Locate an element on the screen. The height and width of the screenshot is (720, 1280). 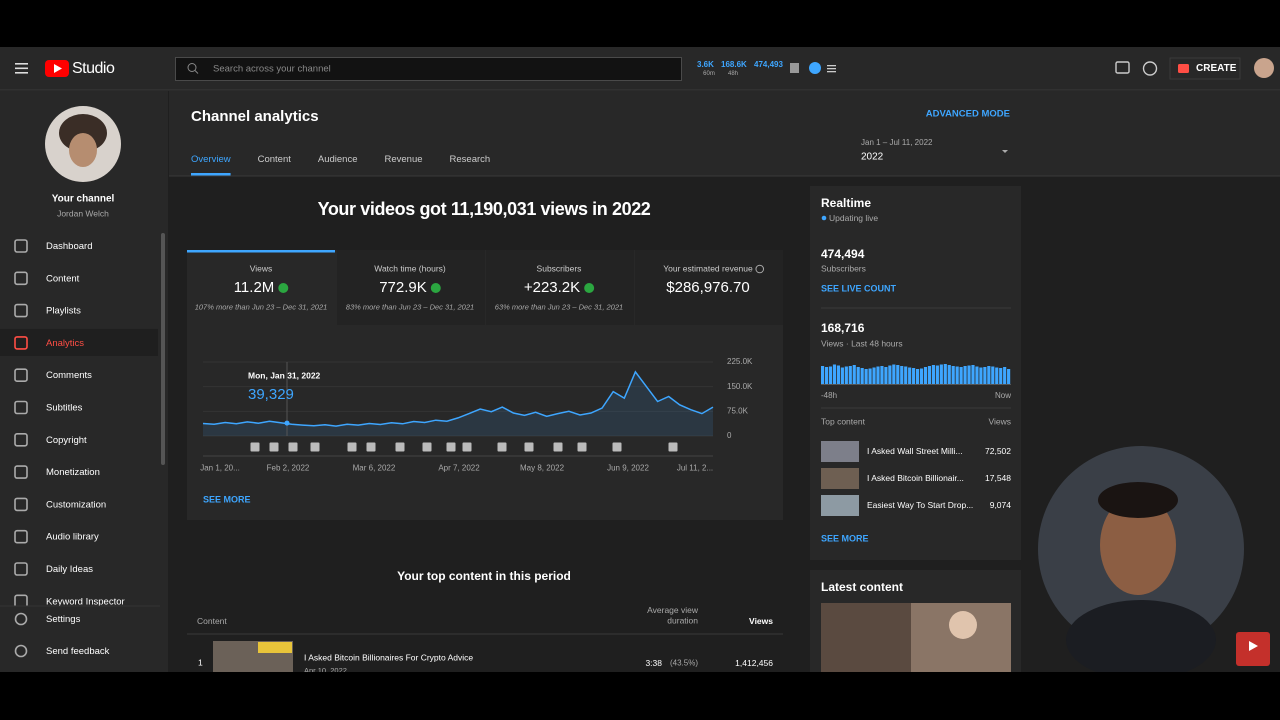
nav-item: Settings is located at coordinates (63, 619).